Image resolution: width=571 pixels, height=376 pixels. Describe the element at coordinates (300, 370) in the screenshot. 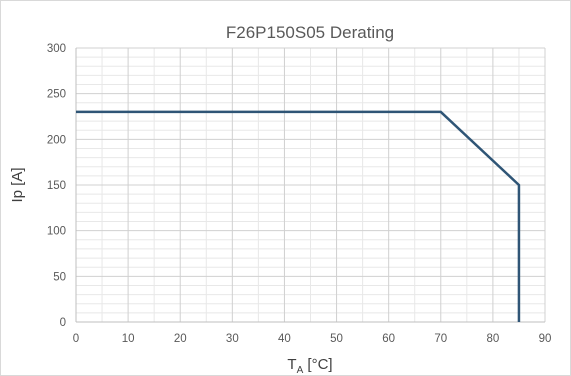

I see `x-axis-label-subscript: A` at that location.